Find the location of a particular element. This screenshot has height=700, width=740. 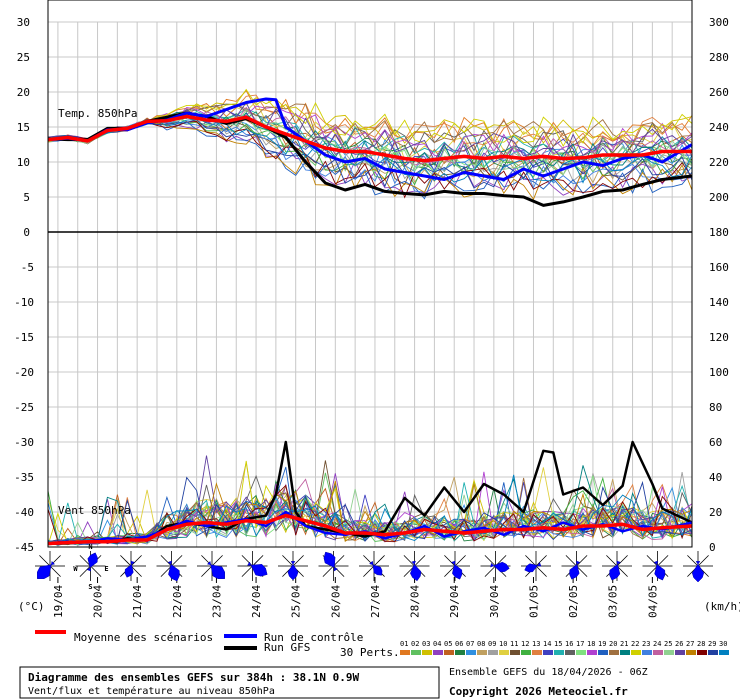

x-tick-label: 19/04 is located at coordinates (58, 601).